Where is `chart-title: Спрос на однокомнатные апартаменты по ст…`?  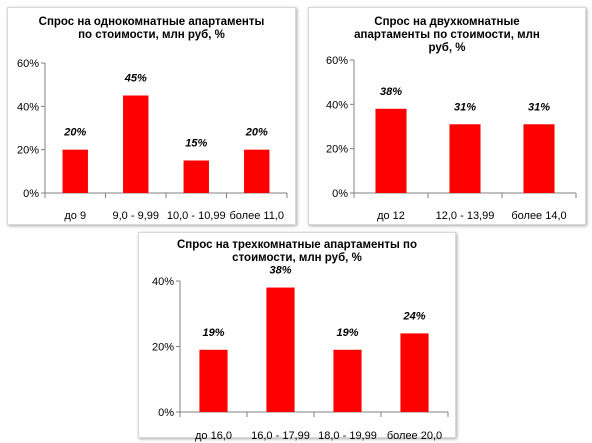 chart-title: Спрос на однокомнатные апартаменты по ст… is located at coordinates (151, 28).